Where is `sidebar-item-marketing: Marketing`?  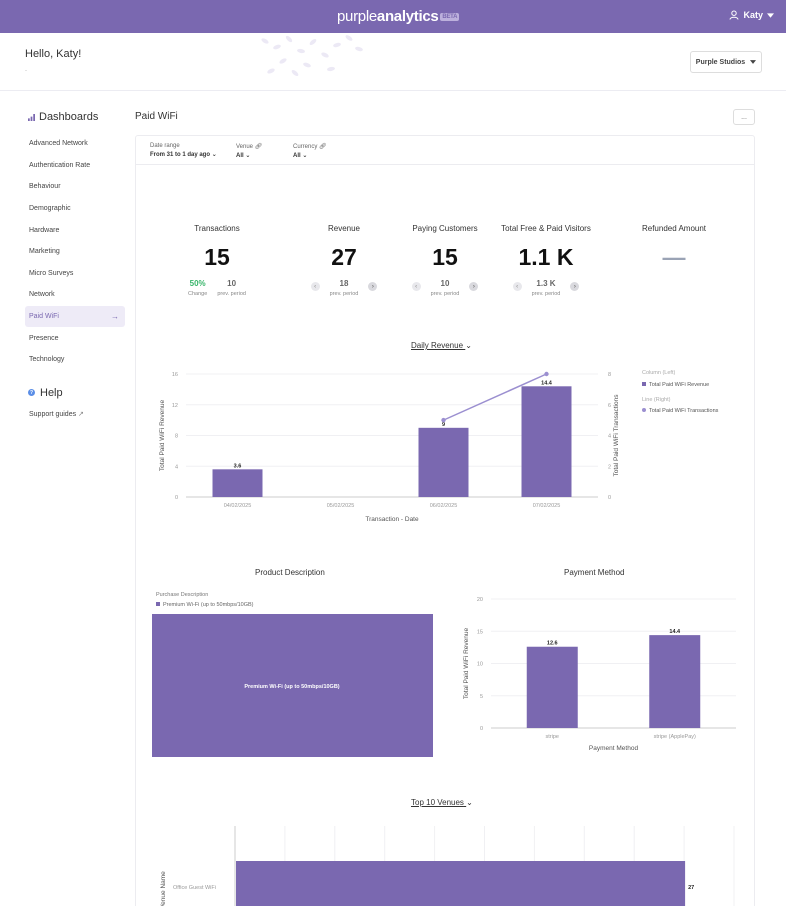
sidebar-item-marketing: Marketing is located at coordinates (75, 252).